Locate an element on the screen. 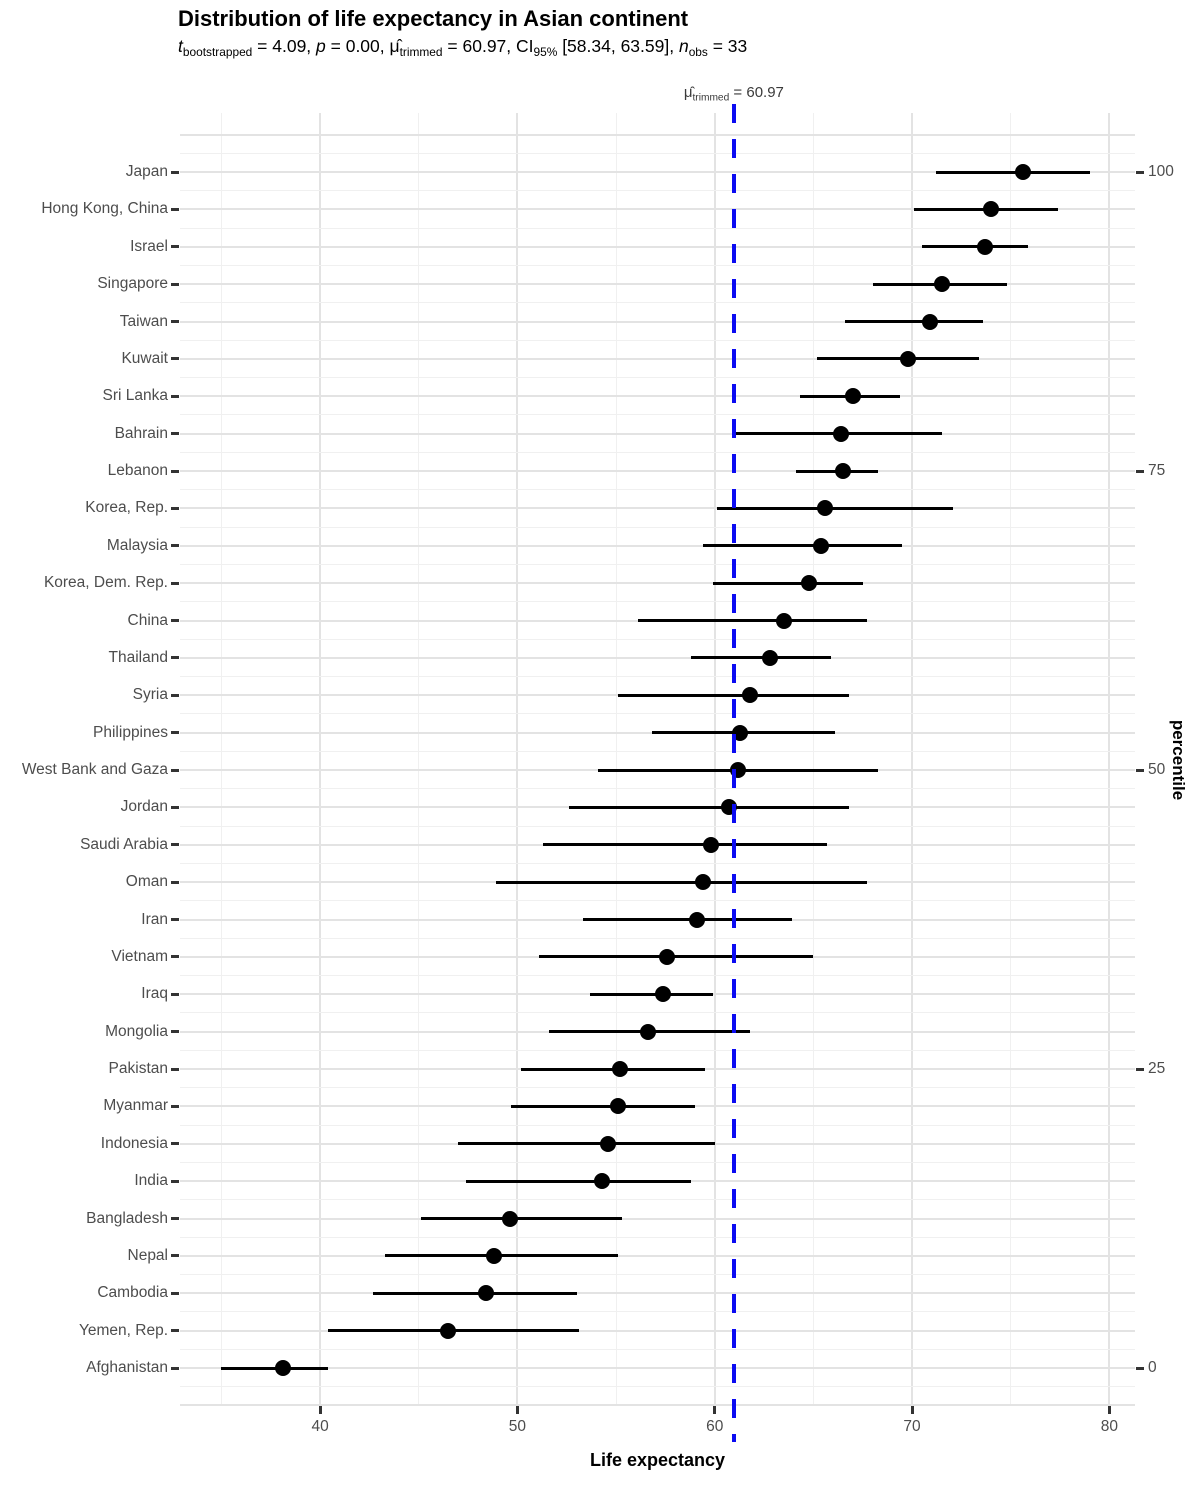 This screenshot has height=1500, width=1200. country-label: Korea, Dem. Rep. is located at coordinates (105, 583).